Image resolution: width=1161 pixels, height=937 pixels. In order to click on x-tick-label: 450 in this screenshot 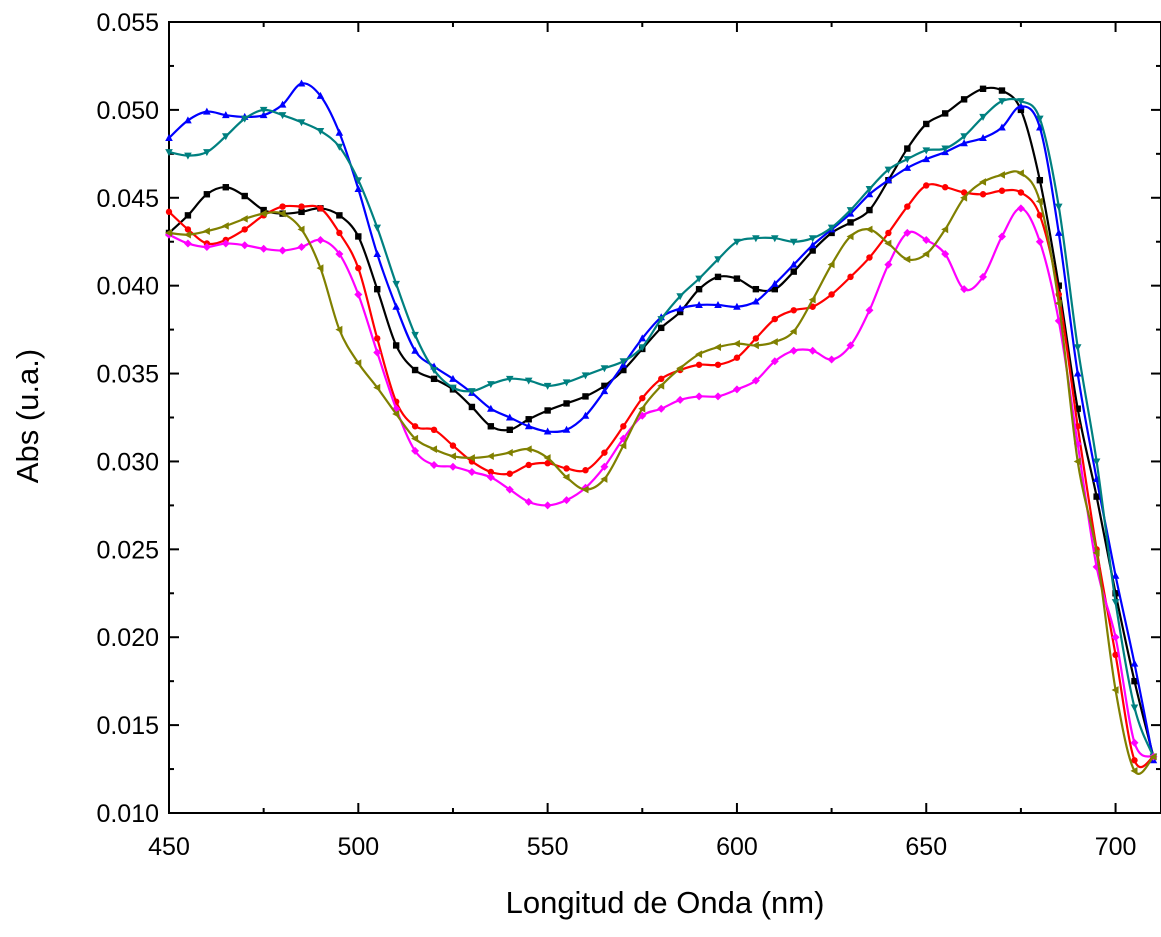, I will do `click(169, 847)`.